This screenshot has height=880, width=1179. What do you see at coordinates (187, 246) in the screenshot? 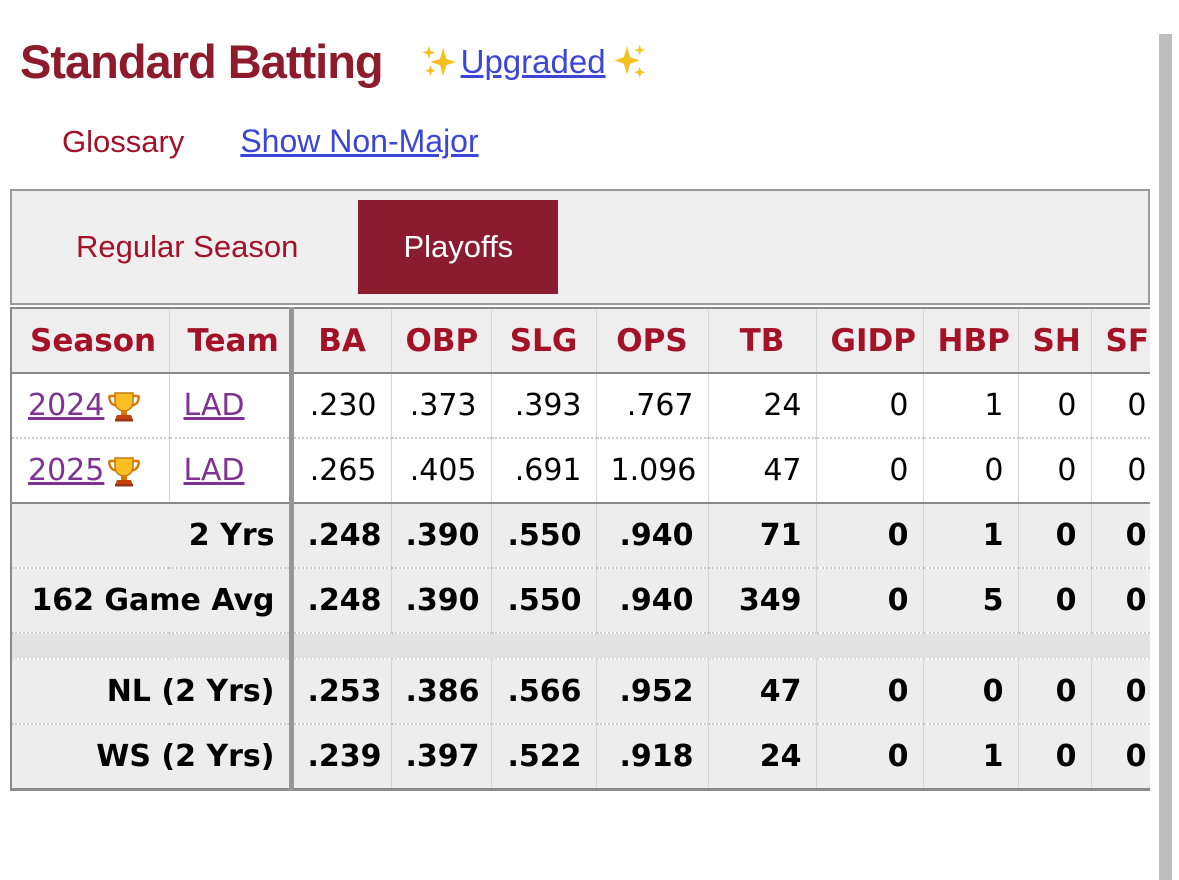
I see `tab-regular-season: Regular Season` at bounding box center [187, 246].